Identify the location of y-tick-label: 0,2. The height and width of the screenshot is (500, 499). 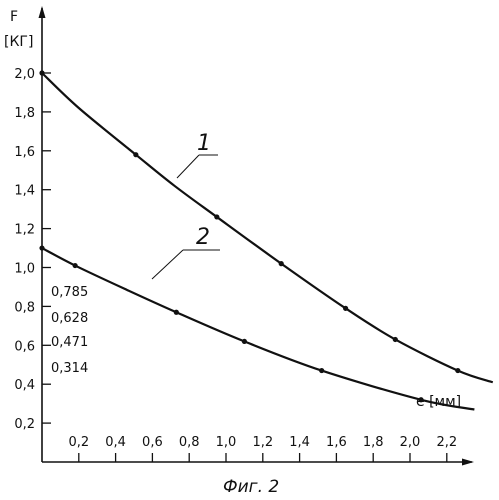
(24, 424).